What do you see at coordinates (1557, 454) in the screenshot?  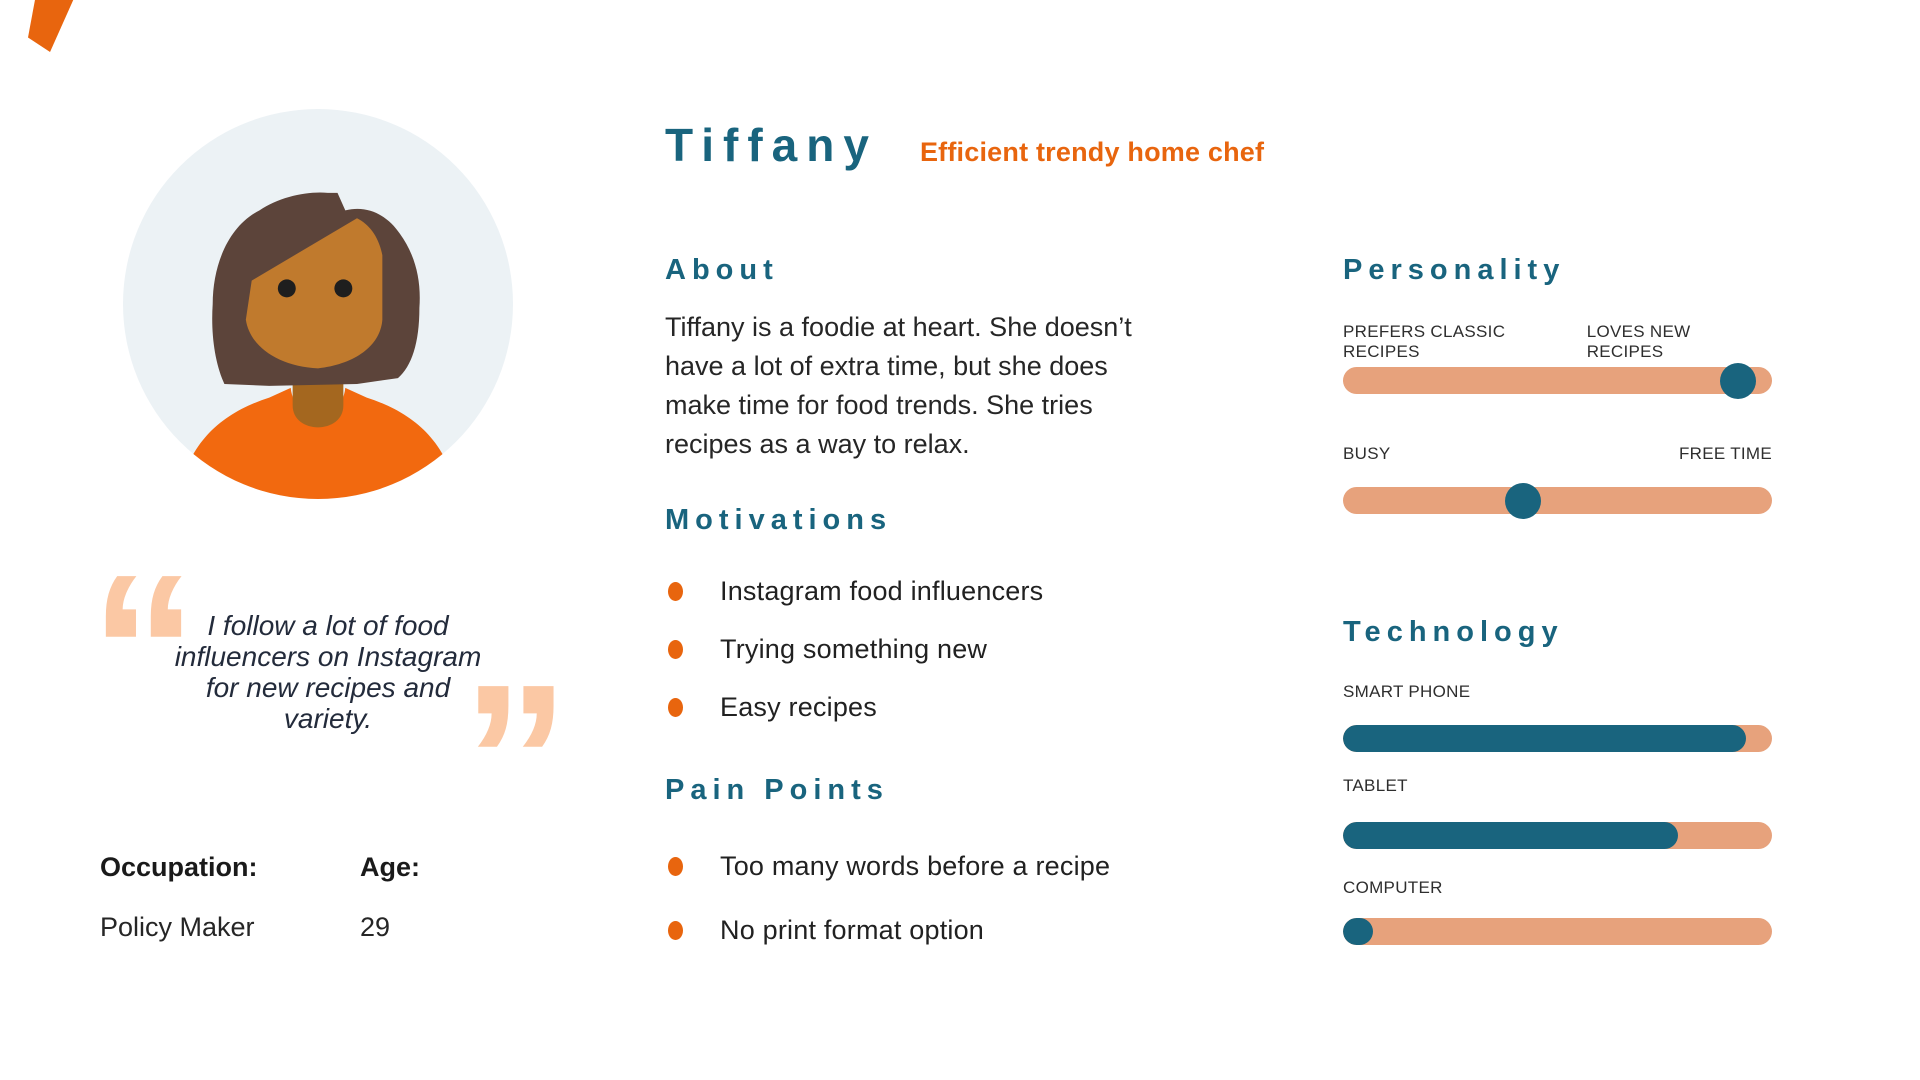 I see `slider-labels: BUSY FREE TIME` at bounding box center [1557, 454].